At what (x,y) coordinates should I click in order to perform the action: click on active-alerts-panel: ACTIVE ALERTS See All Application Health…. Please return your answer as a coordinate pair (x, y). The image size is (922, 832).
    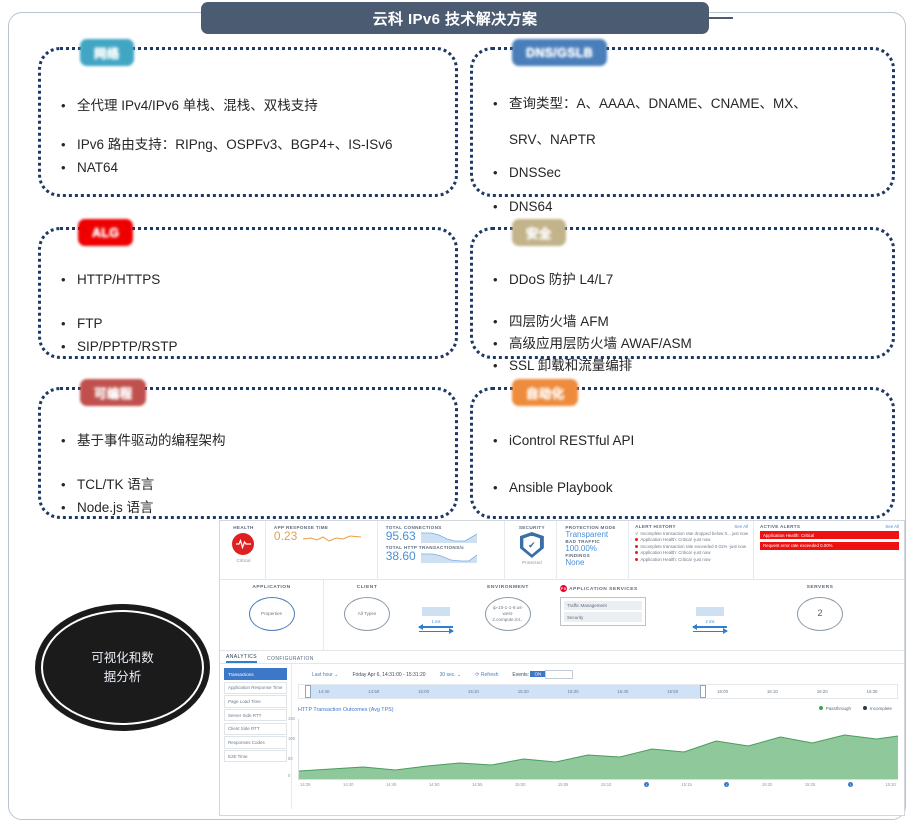
    Looking at the image, I should click on (829, 550).